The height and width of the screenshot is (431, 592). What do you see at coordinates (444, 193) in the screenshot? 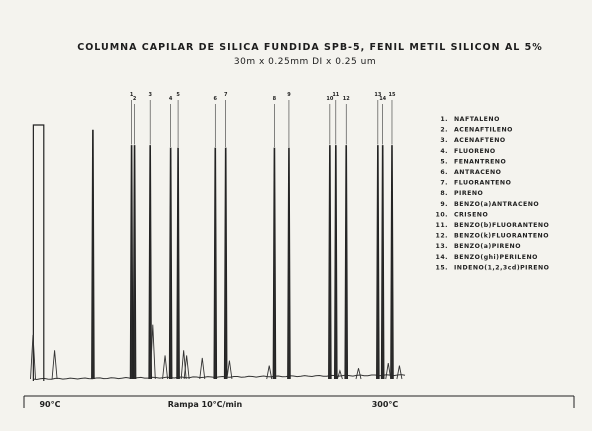
I see `legend-number-8: 8.` at bounding box center [444, 193].